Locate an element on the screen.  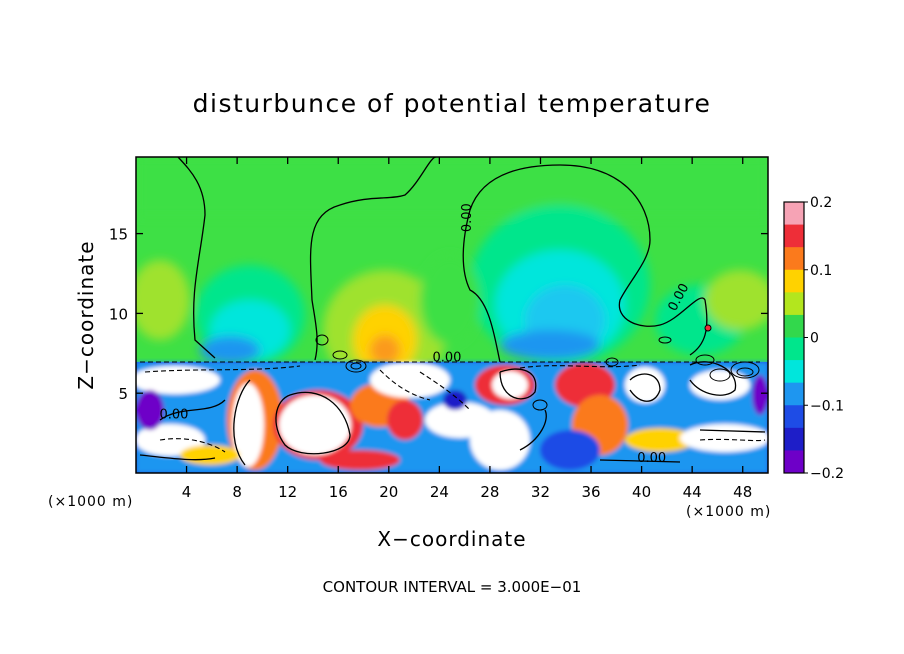
colorbar-tick-label: 0.1 is located at coordinates (821, 271).